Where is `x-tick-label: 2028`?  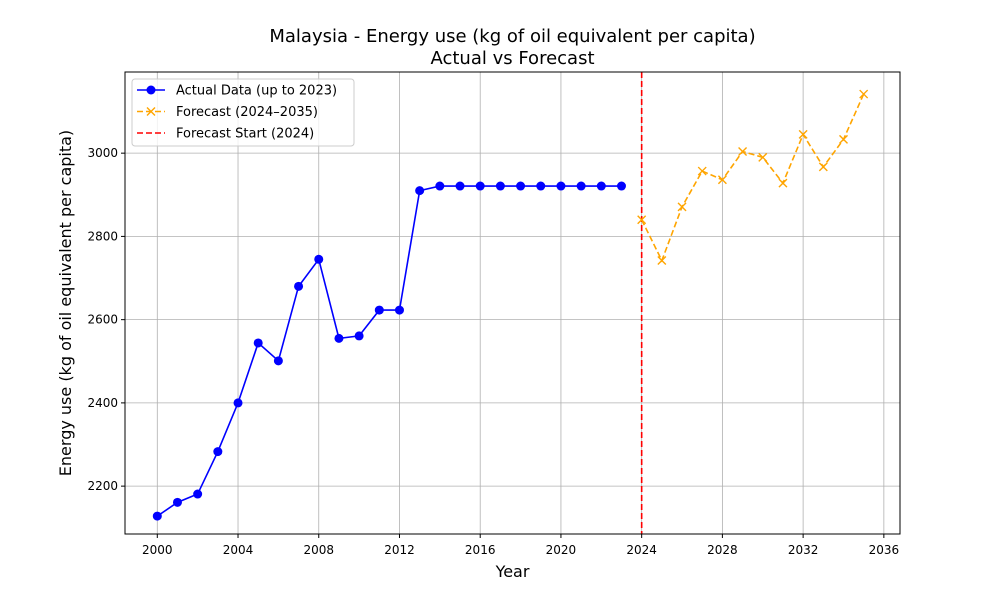
x-tick-label: 2028 is located at coordinates (722, 550).